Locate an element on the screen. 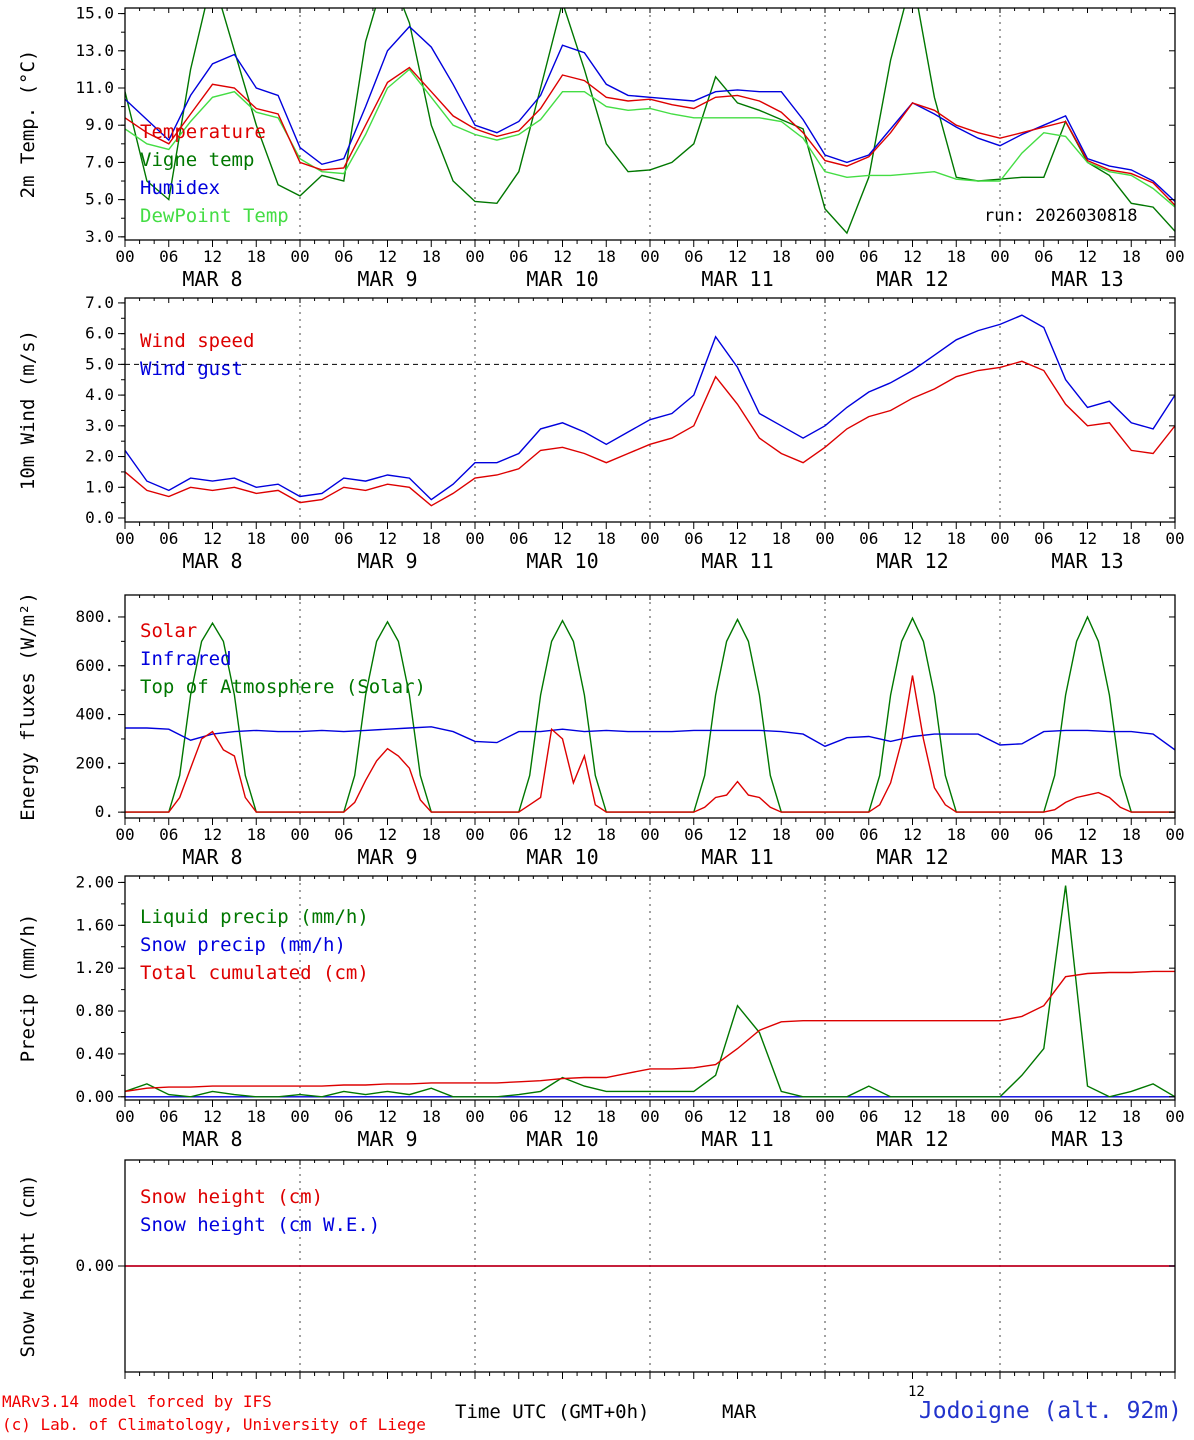 The image size is (1194, 1440). y-tick-label: 1.60 is located at coordinates (94, 924).